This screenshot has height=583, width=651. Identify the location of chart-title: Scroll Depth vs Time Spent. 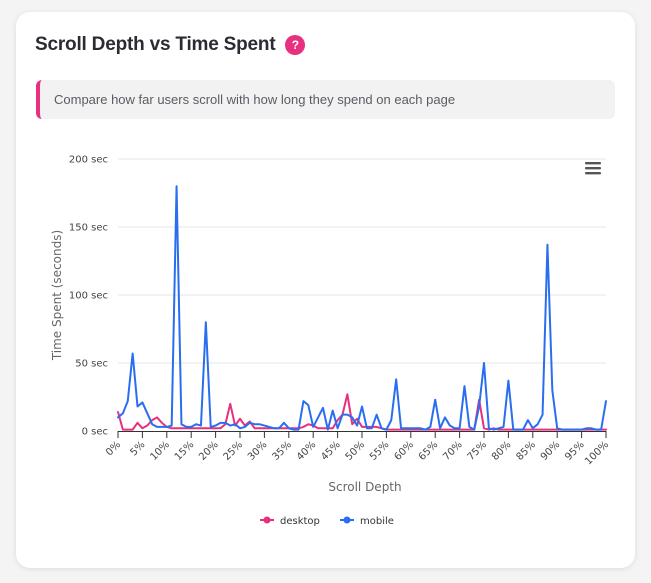
(155, 44).